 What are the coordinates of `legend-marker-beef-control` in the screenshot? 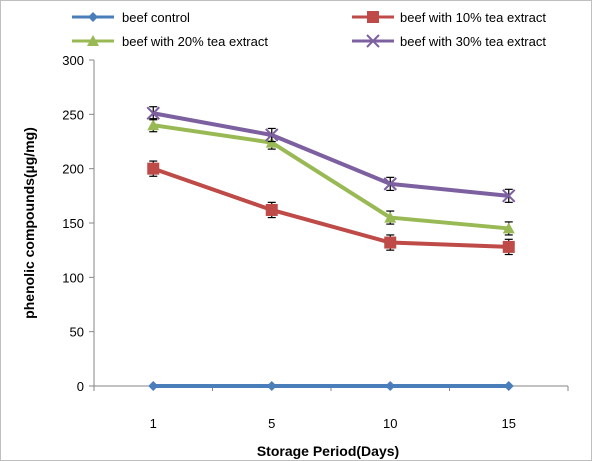 It's located at (93, 17).